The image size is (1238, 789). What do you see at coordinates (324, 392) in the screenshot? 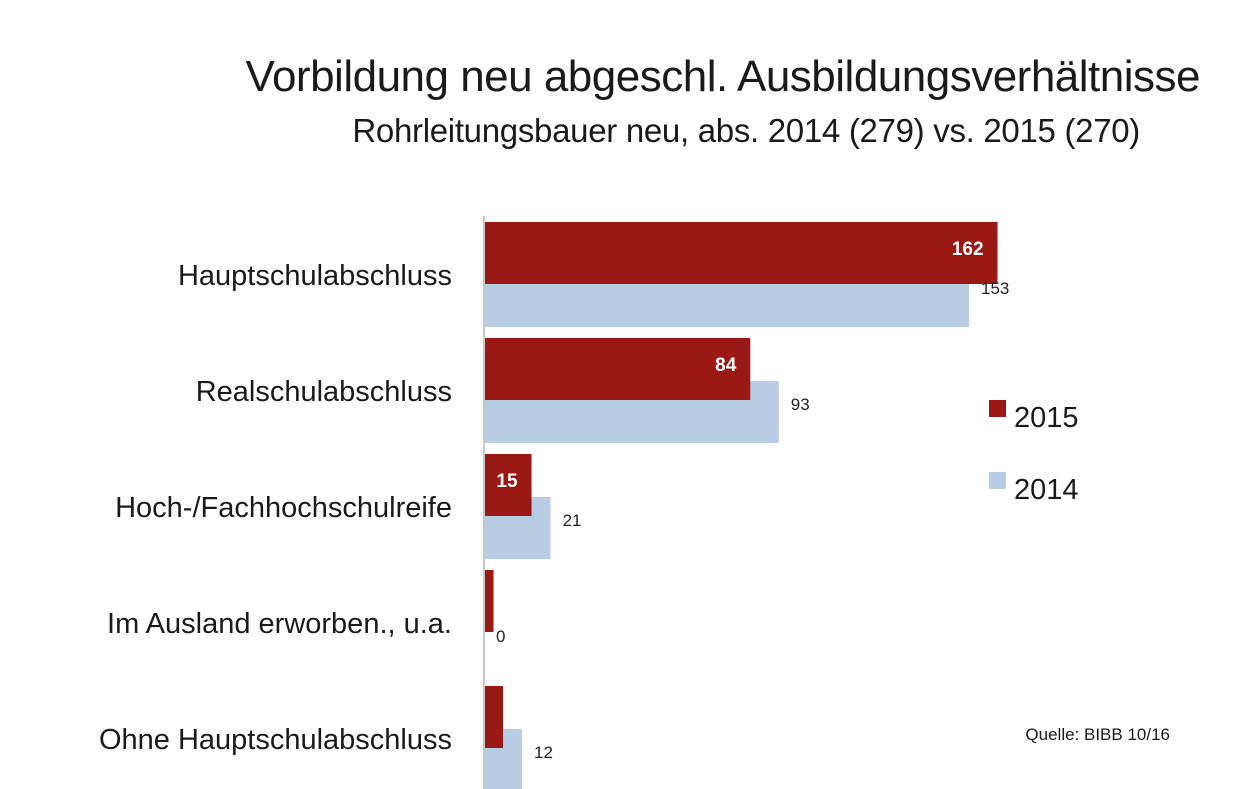
I see `category-label-1: Realschulabschluss` at bounding box center [324, 392].